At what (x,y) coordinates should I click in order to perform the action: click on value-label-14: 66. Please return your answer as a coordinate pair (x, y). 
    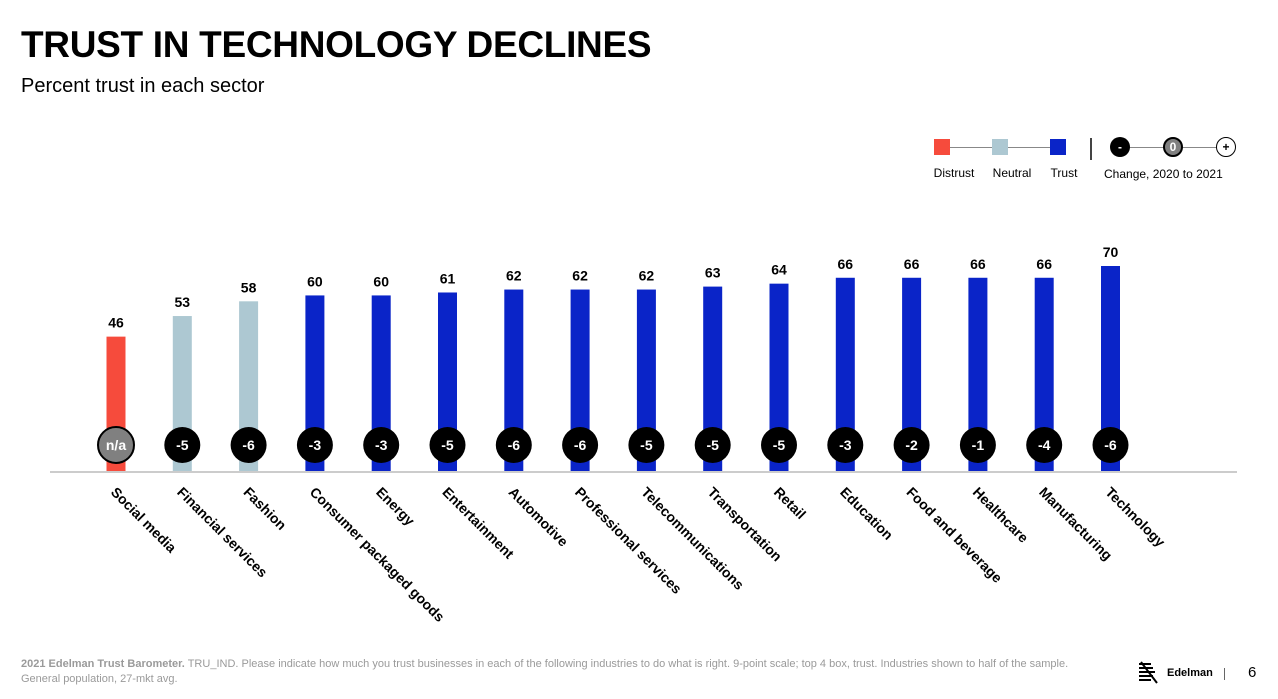
    Looking at the image, I should click on (1044, 264).